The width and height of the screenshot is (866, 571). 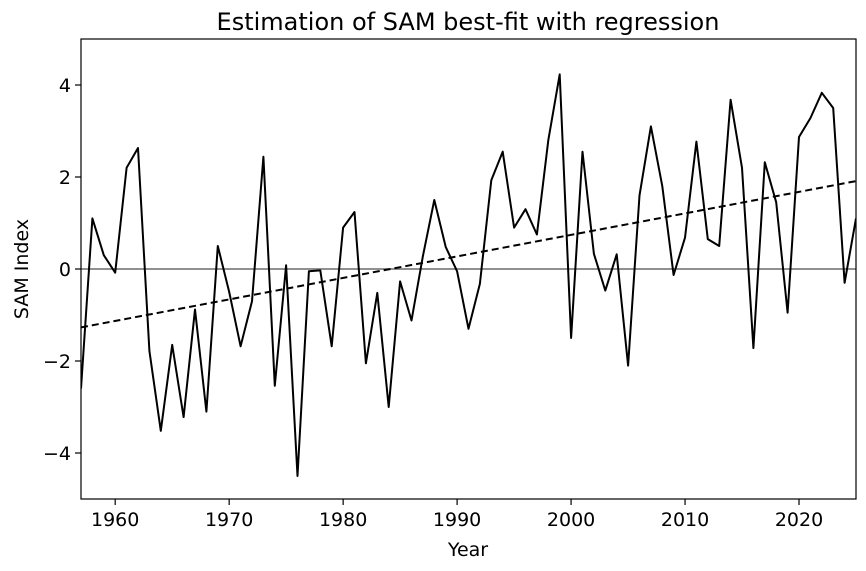 I want to click on y-tick-label: −4, so click(x=57, y=454).